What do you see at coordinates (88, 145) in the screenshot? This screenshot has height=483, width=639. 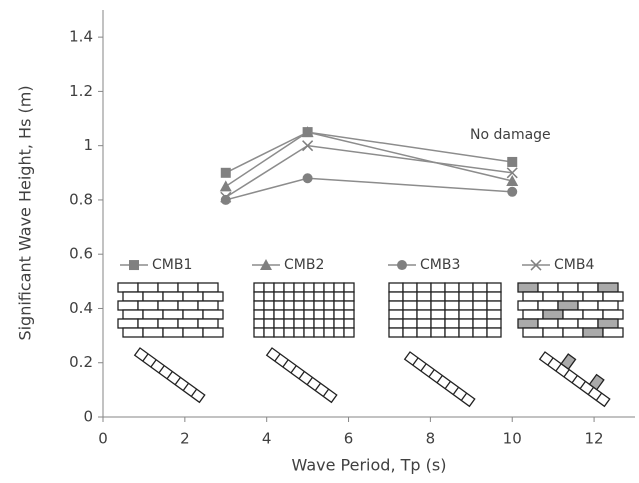 I see `y-tick-label: 1` at bounding box center [88, 145].